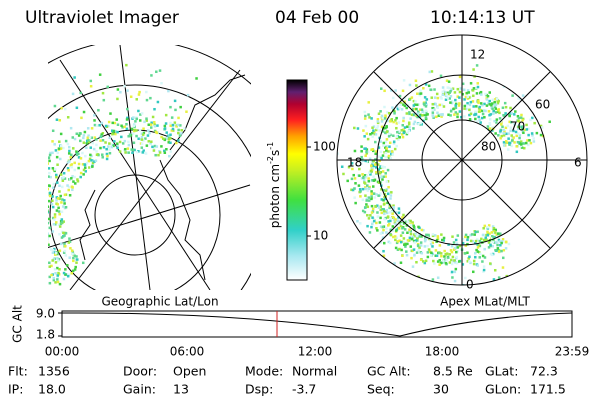  Describe the element at coordinates (381, 389) in the screenshot. I see `info-label: Seq:` at that location.